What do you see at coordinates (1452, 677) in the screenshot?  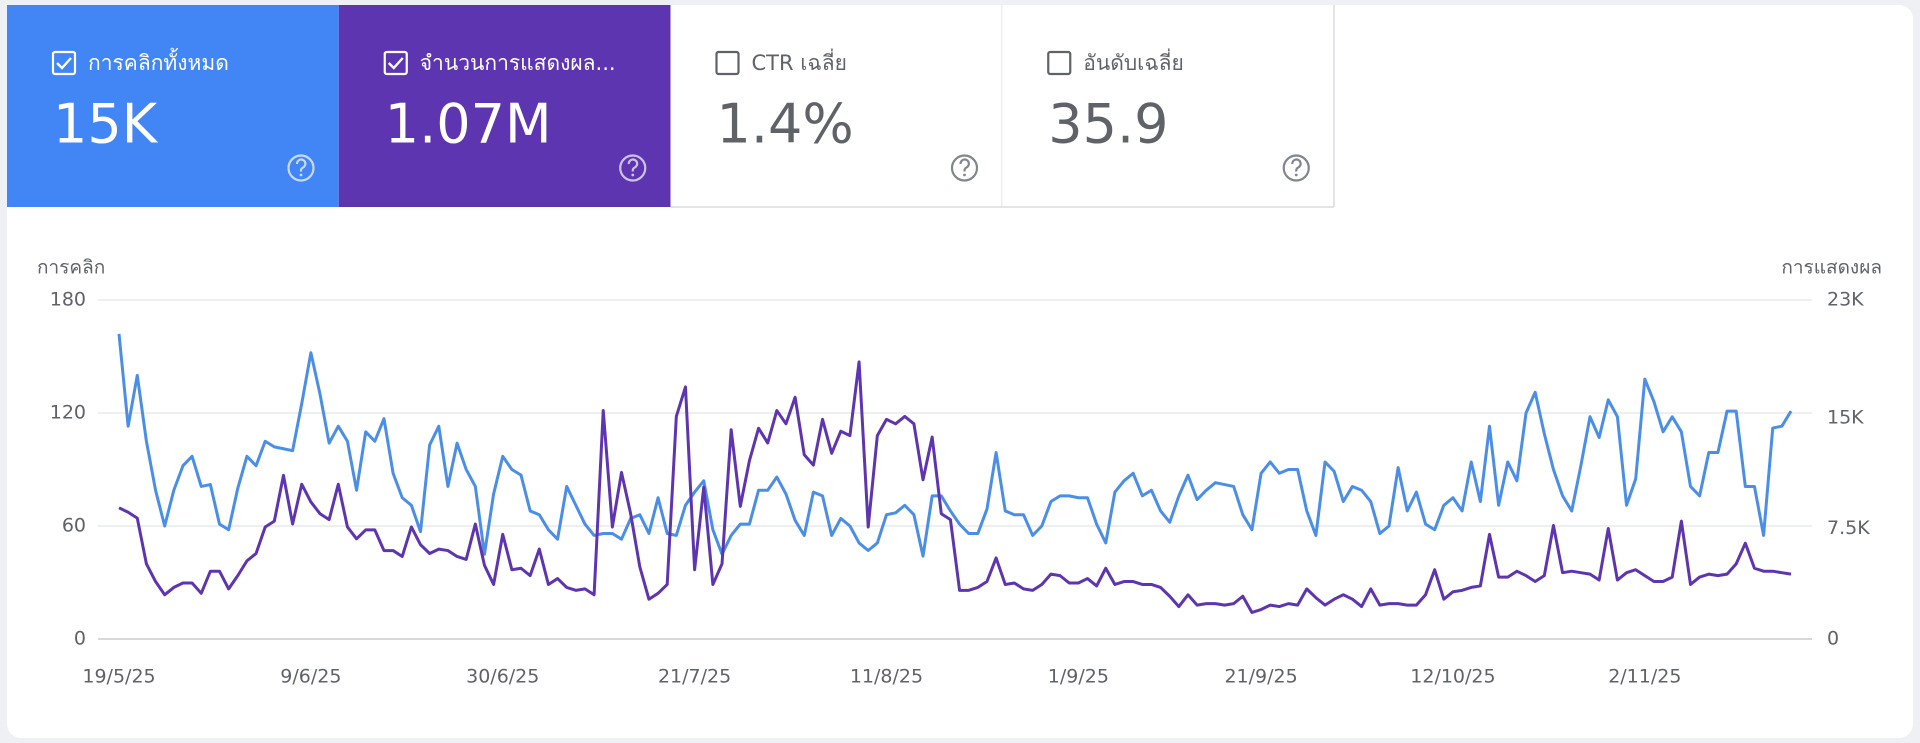 I see `x-tick-label: 12/10/25` at bounding box center [1452, 677].